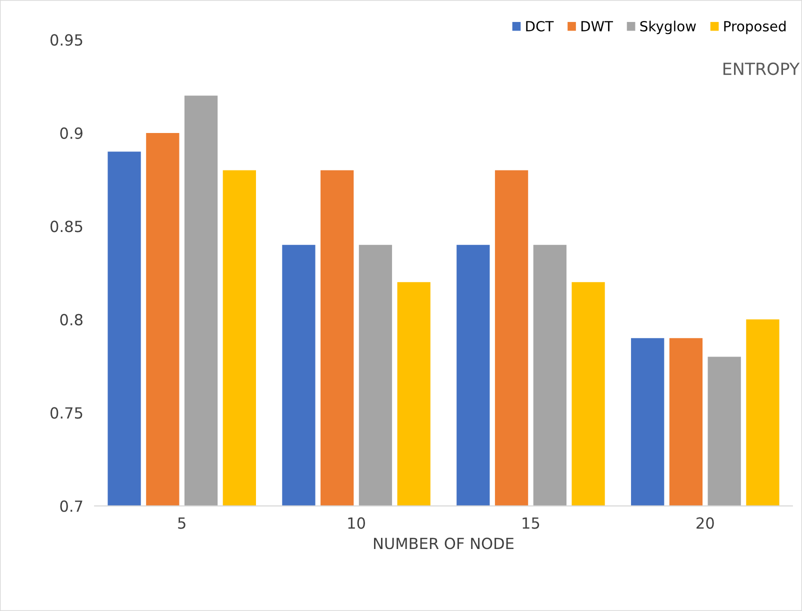 The image size is (802, 611). Describe the element at coordinates (66, 226) in the screenshot. I see `y-tick-label: 0.85` at that location.